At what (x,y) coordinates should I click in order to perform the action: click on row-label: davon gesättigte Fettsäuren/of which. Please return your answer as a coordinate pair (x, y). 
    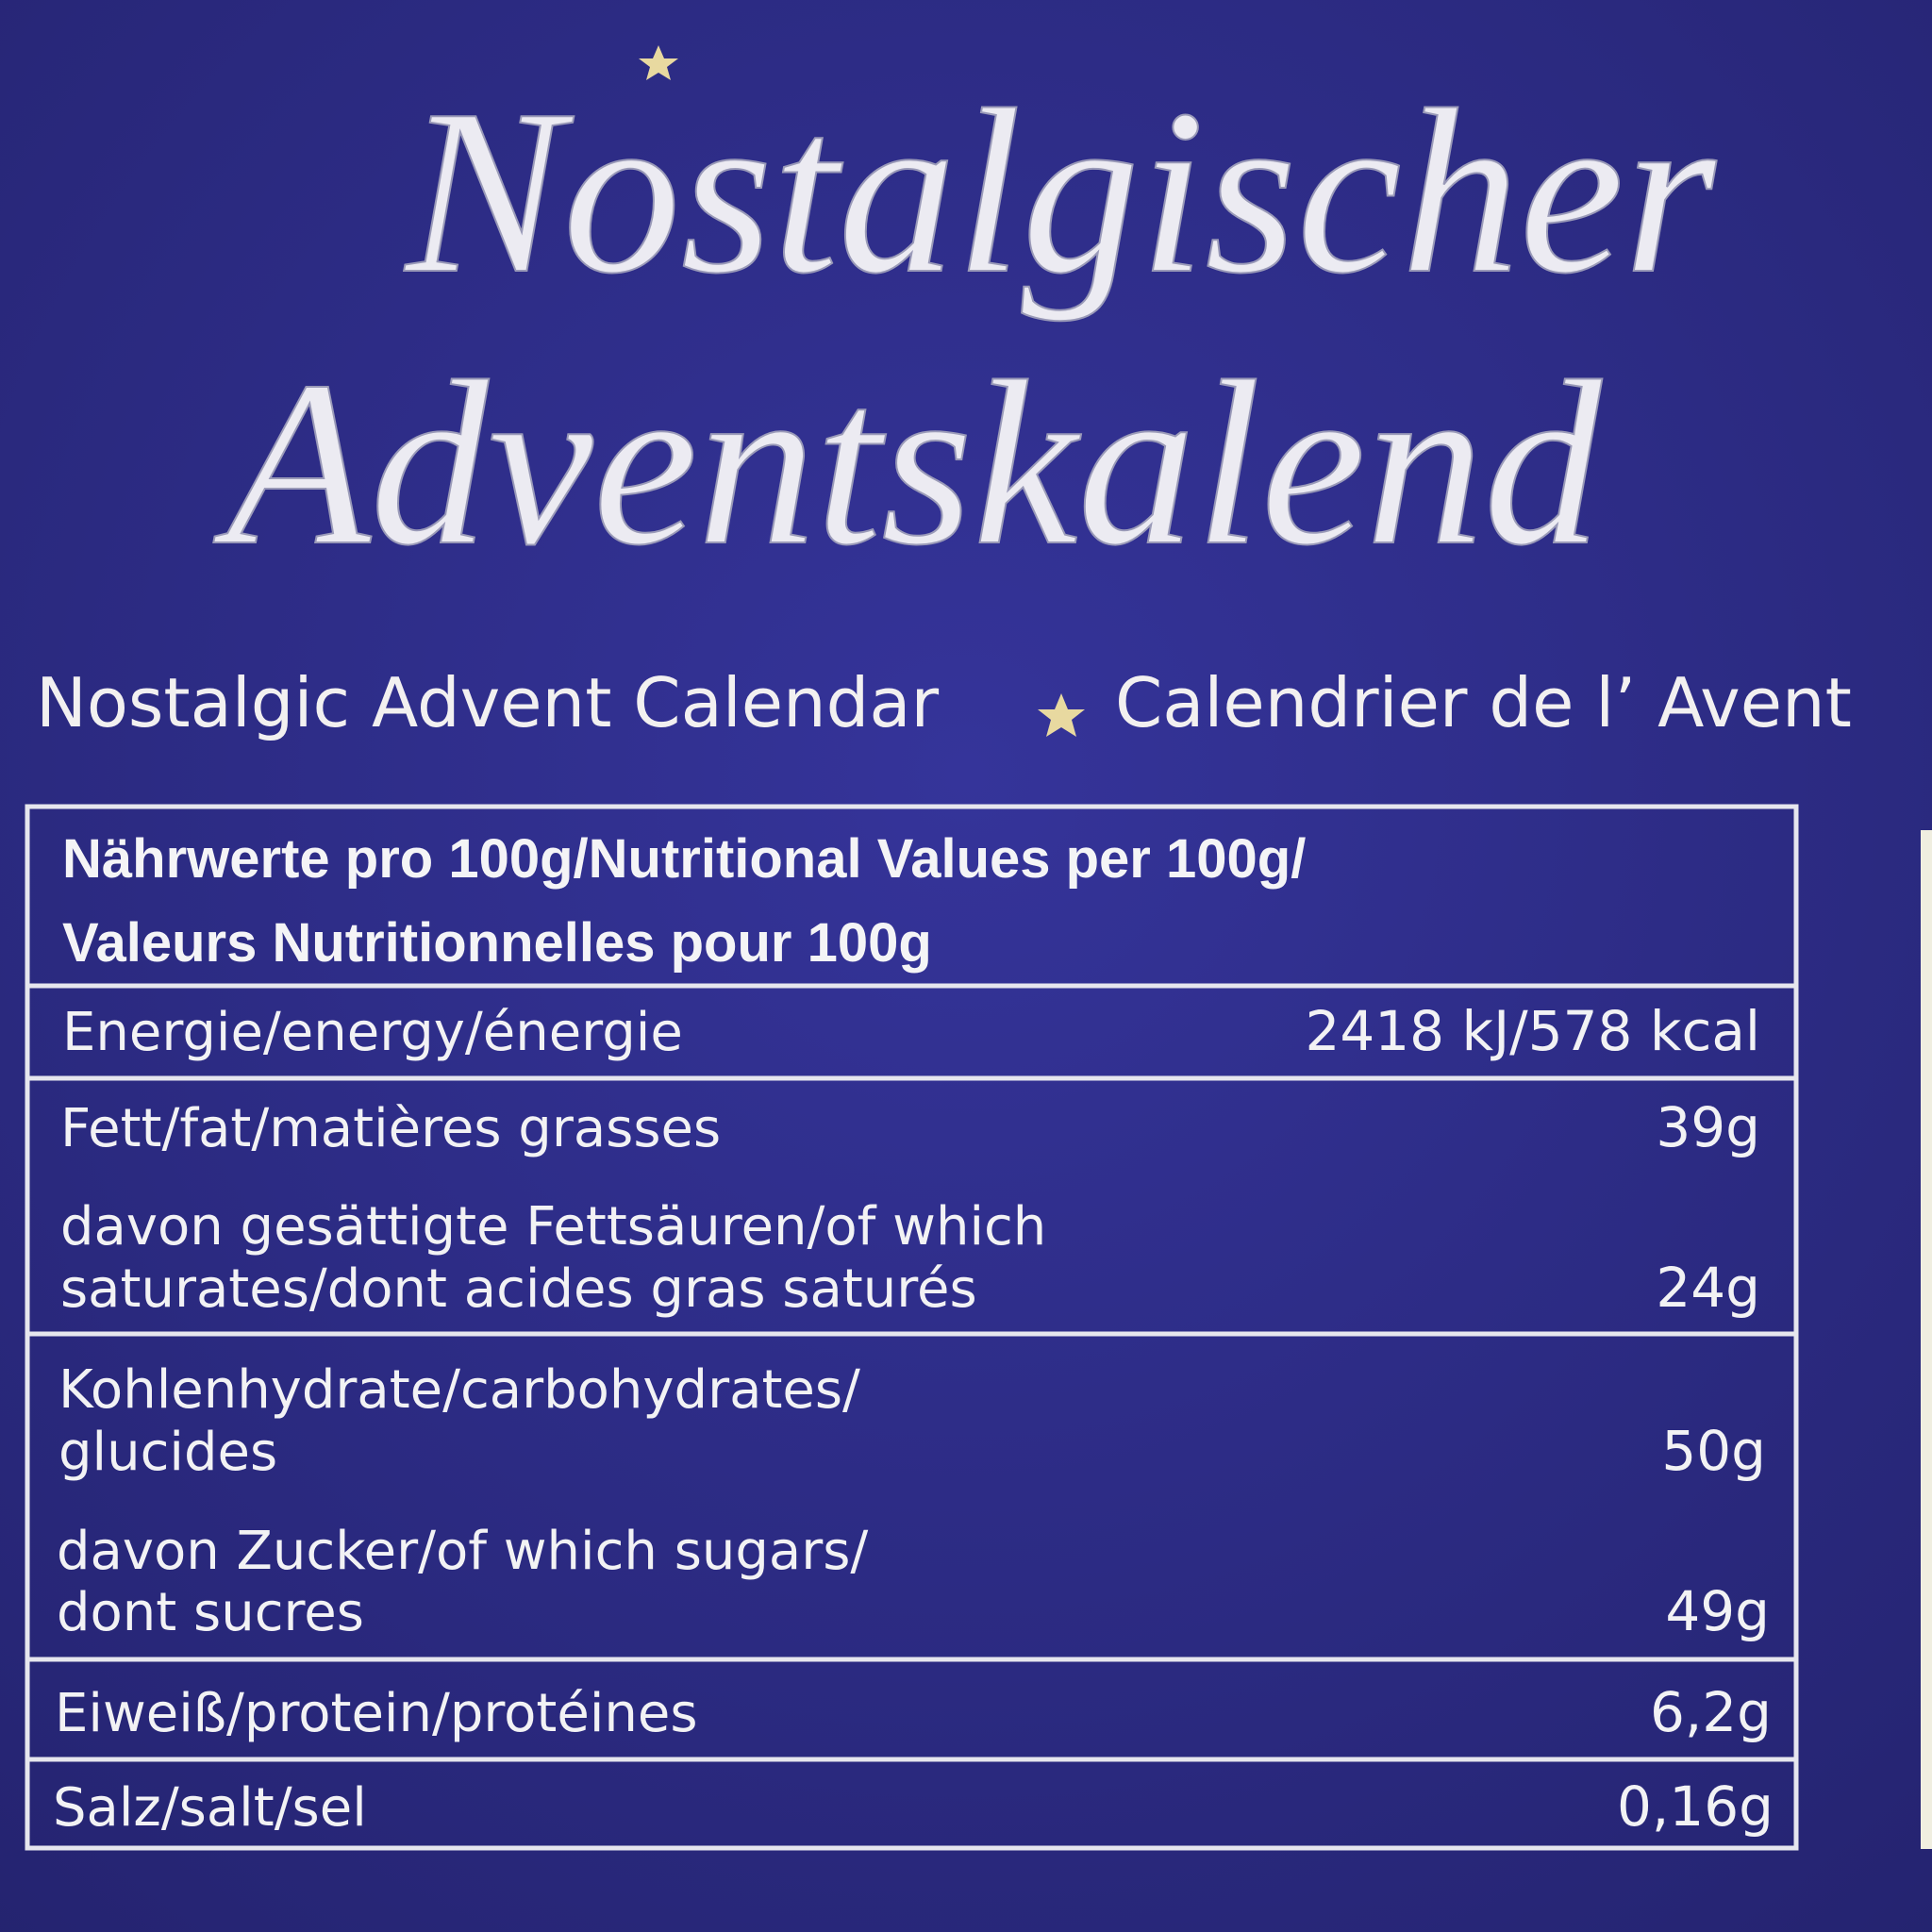
    Looking at the image, I should click on (553, 1226).